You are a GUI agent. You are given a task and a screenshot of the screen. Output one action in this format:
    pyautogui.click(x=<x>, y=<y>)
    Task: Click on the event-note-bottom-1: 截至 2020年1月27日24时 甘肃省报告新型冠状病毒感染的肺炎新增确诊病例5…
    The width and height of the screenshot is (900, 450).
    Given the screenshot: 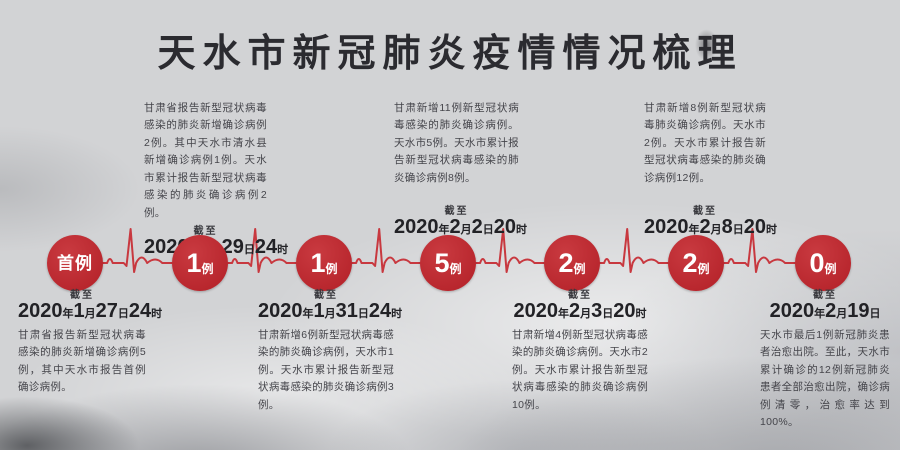 What is the action you would take?
    pyautogui.click(x=90, y=341)
    